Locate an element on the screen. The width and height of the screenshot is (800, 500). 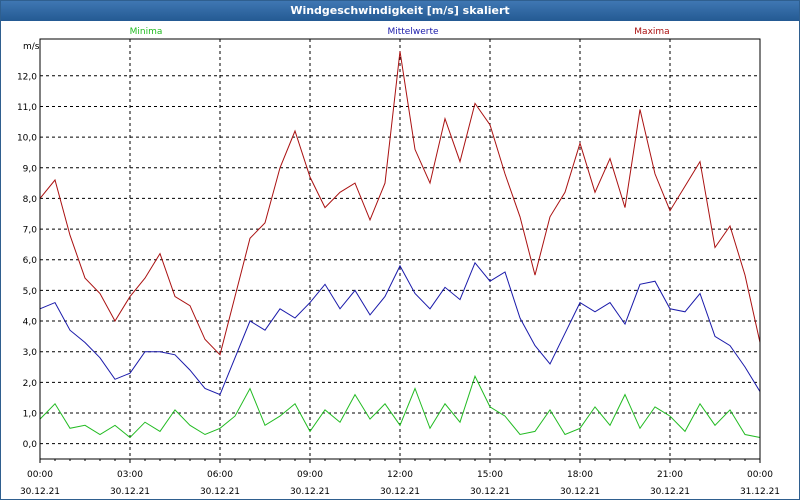
y-axis-label: m/s is located at coordinates (31, 47).